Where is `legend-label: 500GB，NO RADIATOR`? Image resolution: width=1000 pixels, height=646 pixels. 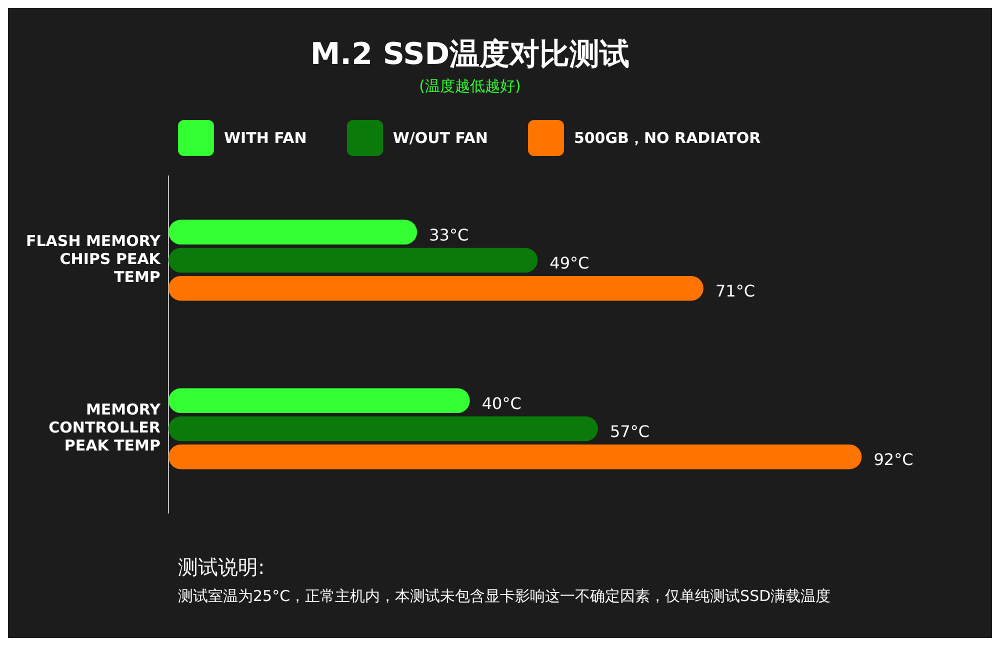 legend-label: 500GB，NO RADIATOR is located at coordinates (667, 138).